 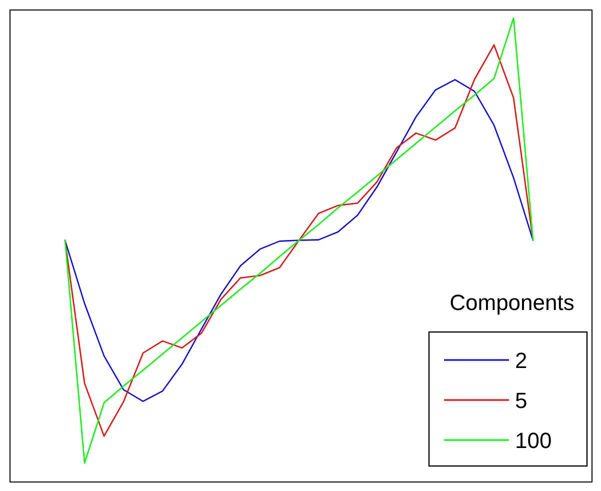 I want to click on legend-label: 100, so click(x=533, y=440).